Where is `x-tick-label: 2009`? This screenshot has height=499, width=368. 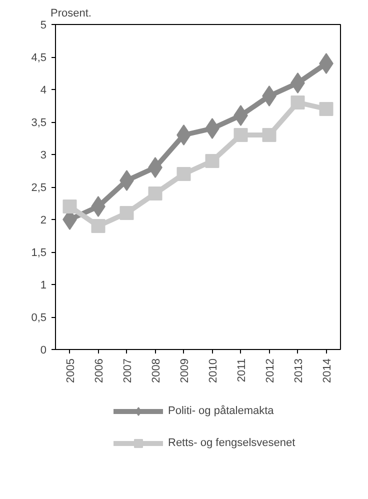 x-tick-label: 2009 is located at coordinates (184, 370).